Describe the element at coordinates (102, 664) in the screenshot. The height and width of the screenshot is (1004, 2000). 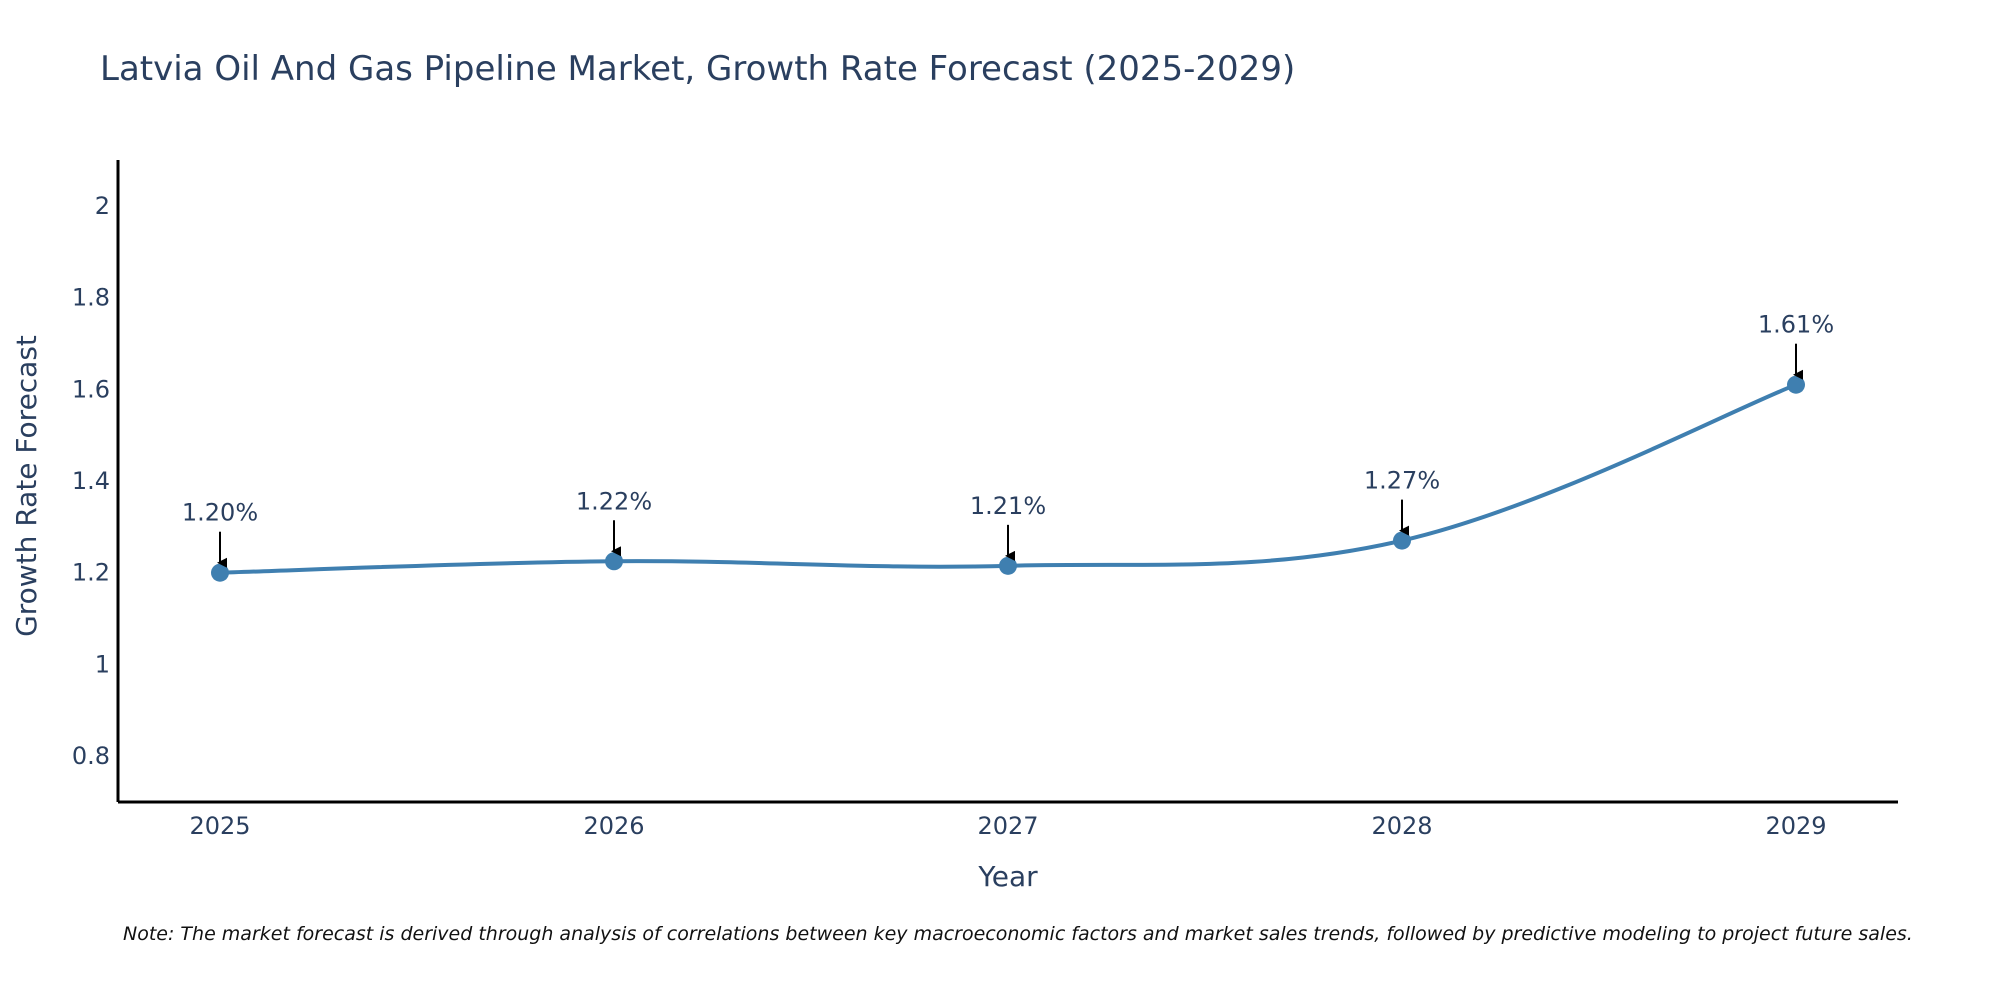
I see `y-tick-label: 1` at that location.